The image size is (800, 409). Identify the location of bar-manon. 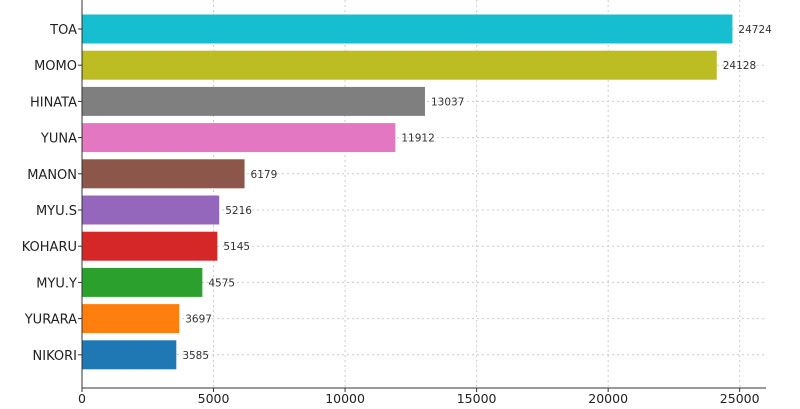
(163, 174).